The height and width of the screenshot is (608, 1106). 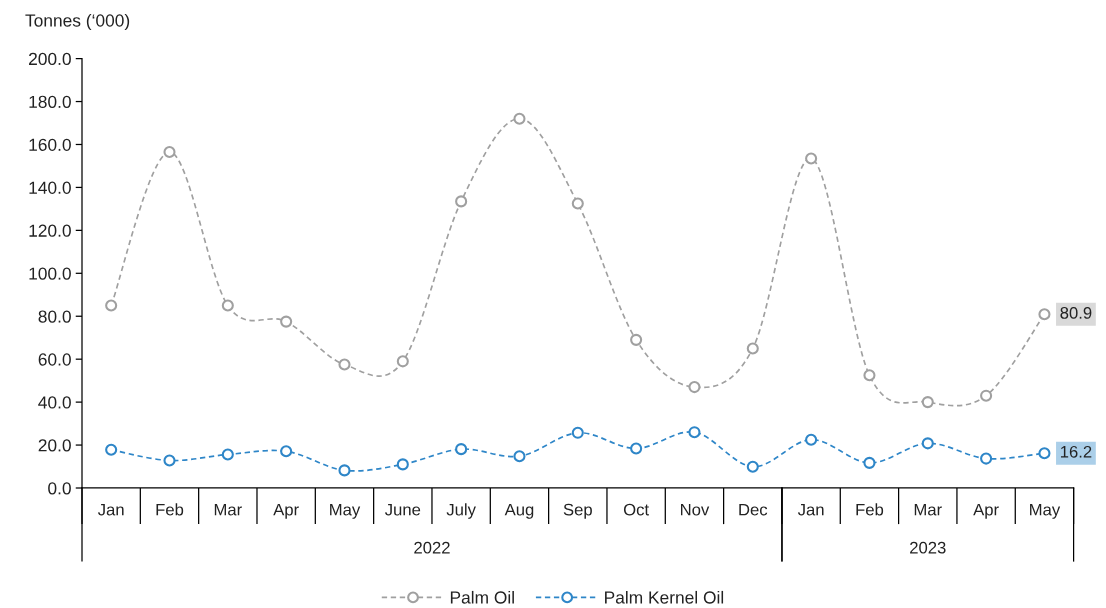 What do you see at coordinates (50, 273) in the screenshot?
I see `y-tick-label: 100.0` at bounding box center [50, 273].